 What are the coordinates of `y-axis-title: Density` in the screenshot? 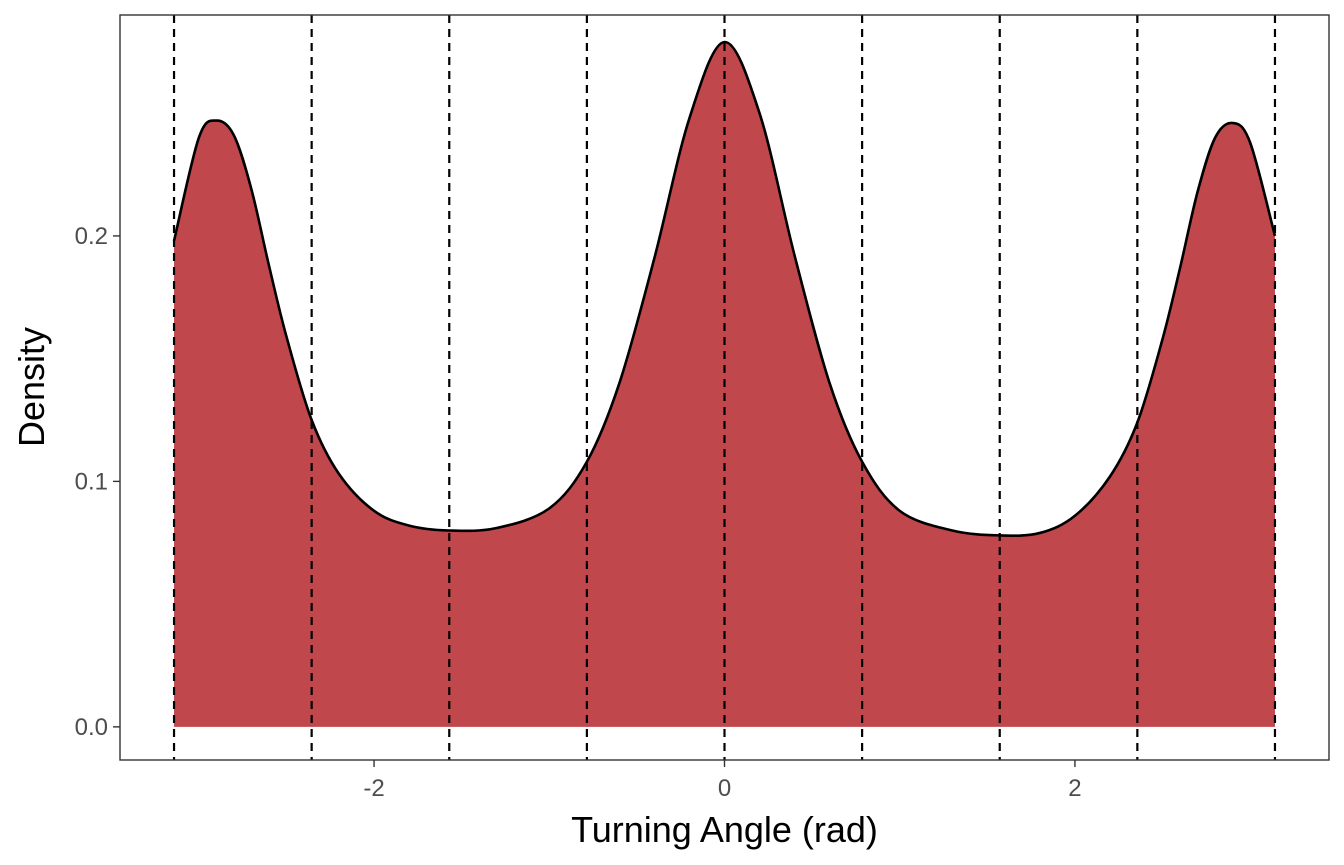 It's located at (31, 387).